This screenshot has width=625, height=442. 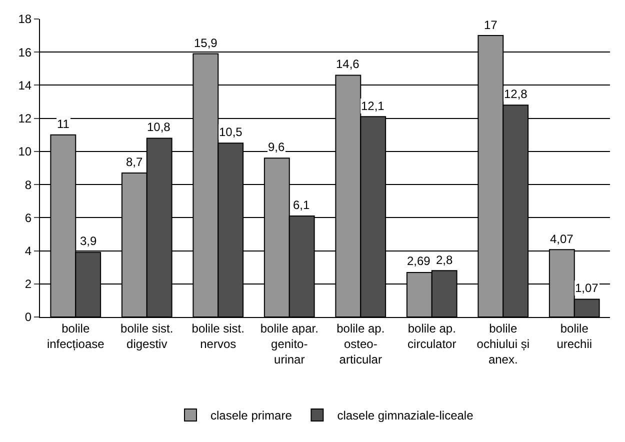 I want to click on y-tick-label: 12, so click(x=25, y=119).